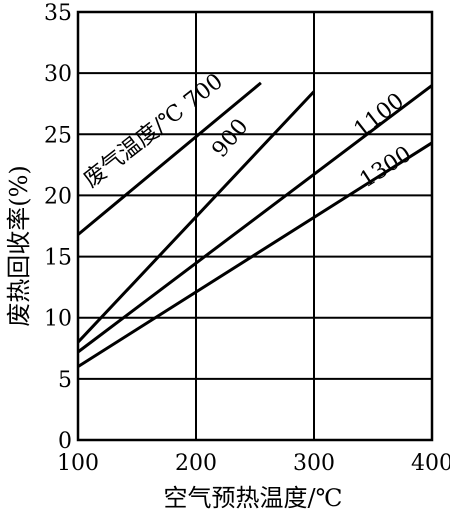 The height and width of the screenshot is (513, 450). I want to click on x-tick-labels: 100 200 300 400, so click(253, 463).